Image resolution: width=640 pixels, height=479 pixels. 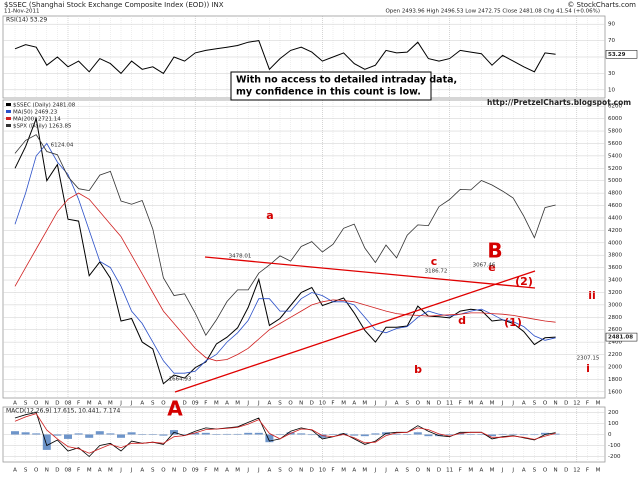 What do you see at coordinates (615, 330) in the screenshot?
I see `y-tick-label: 2600` at bounding box center [615, 330].